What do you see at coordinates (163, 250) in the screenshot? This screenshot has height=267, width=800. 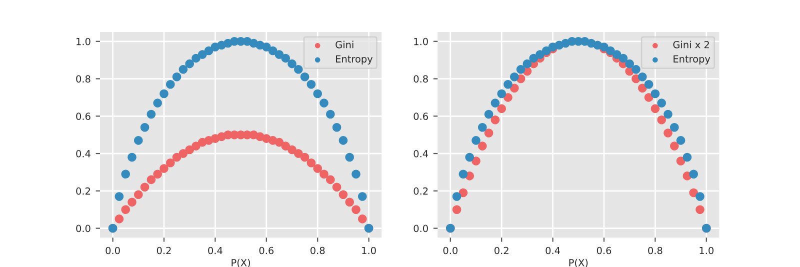 I see `x-tick-label: 0.2` at bounding box center [163, 250].